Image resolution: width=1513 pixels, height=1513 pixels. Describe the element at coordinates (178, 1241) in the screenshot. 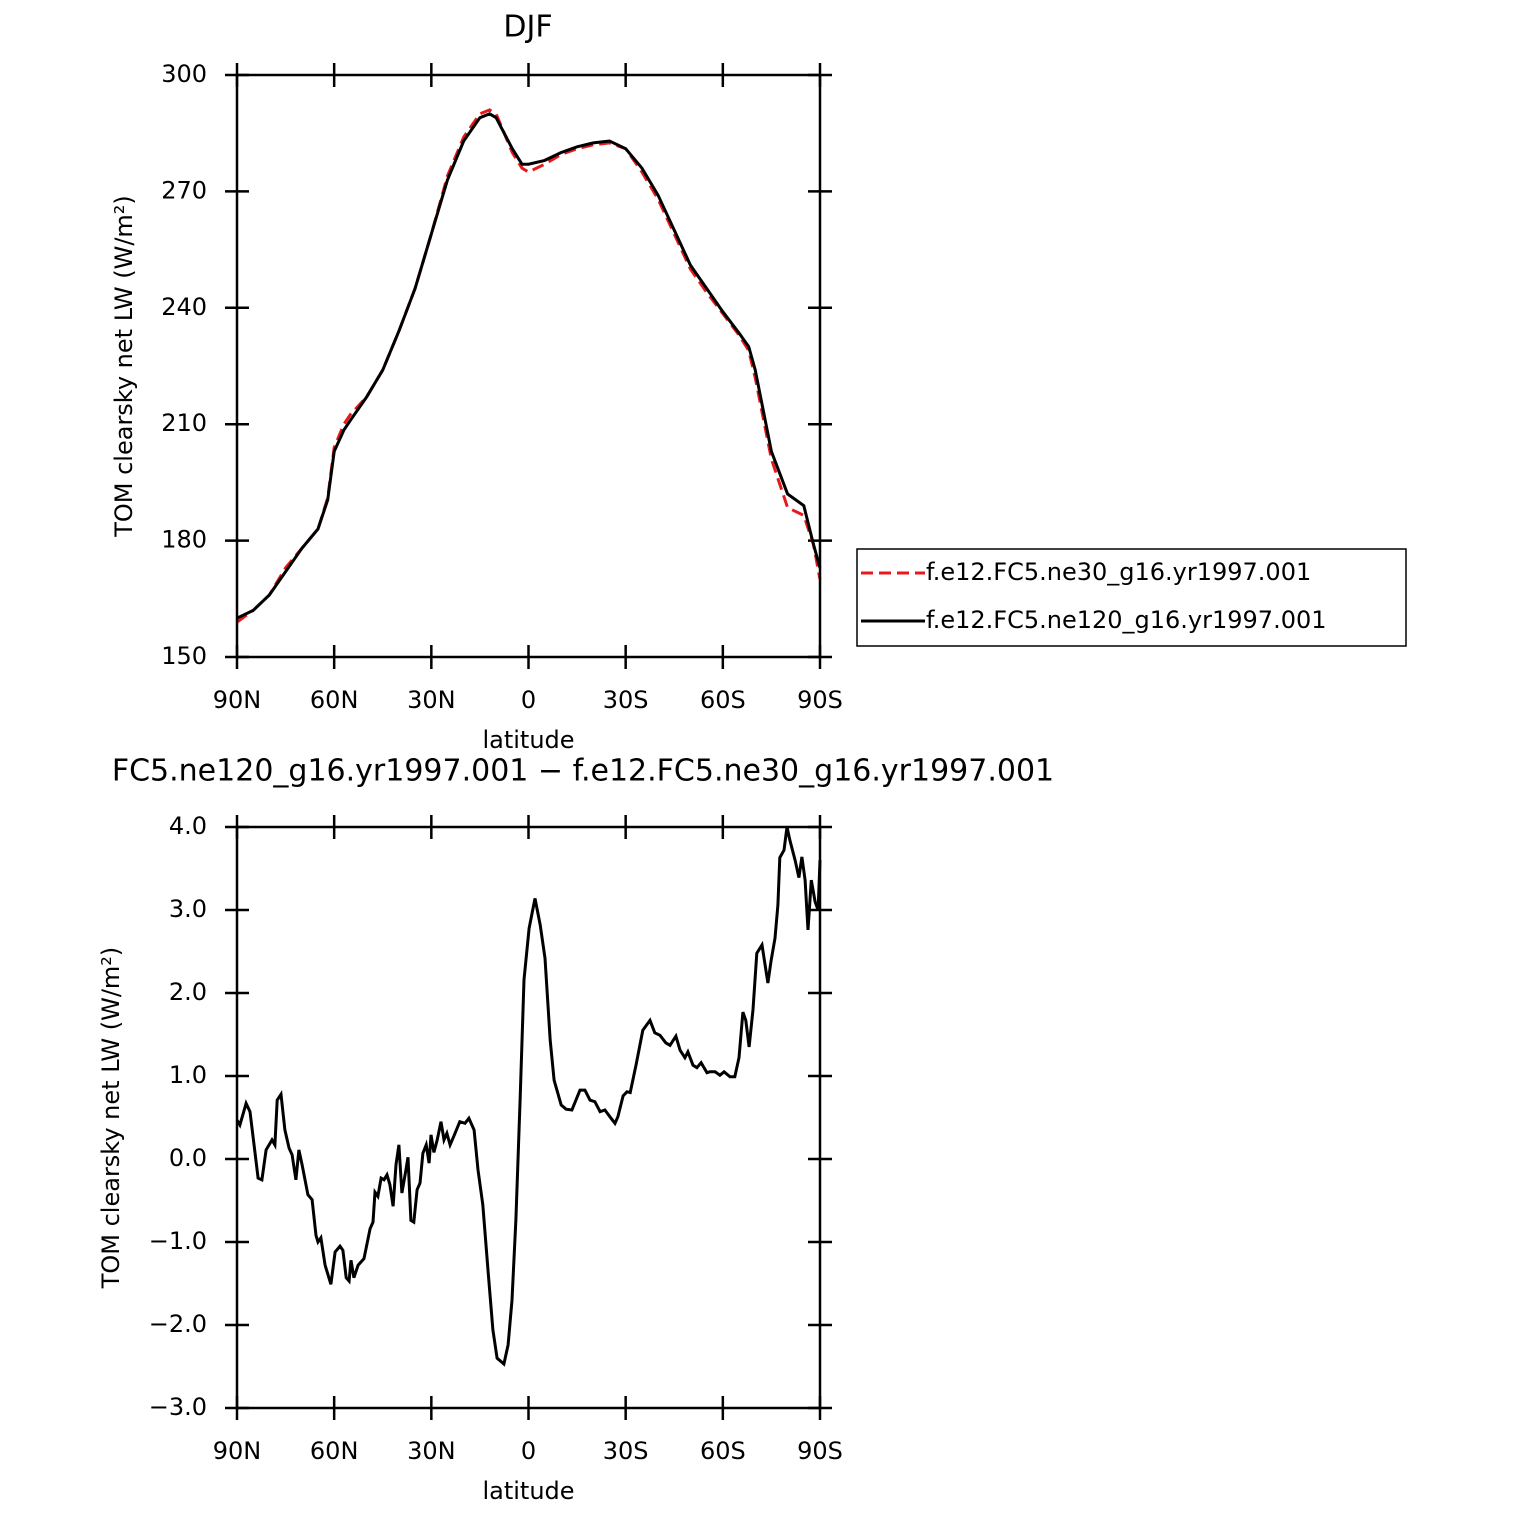

I see `y-tick-label: −1.0` at that location.